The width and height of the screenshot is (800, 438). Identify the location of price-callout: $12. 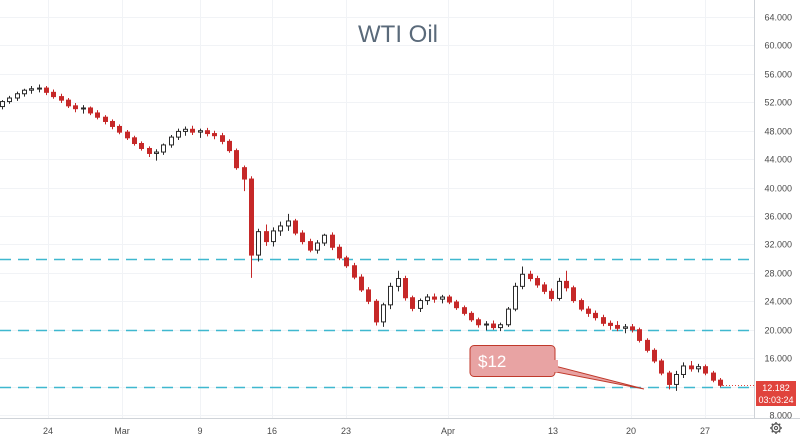
(557, 367).